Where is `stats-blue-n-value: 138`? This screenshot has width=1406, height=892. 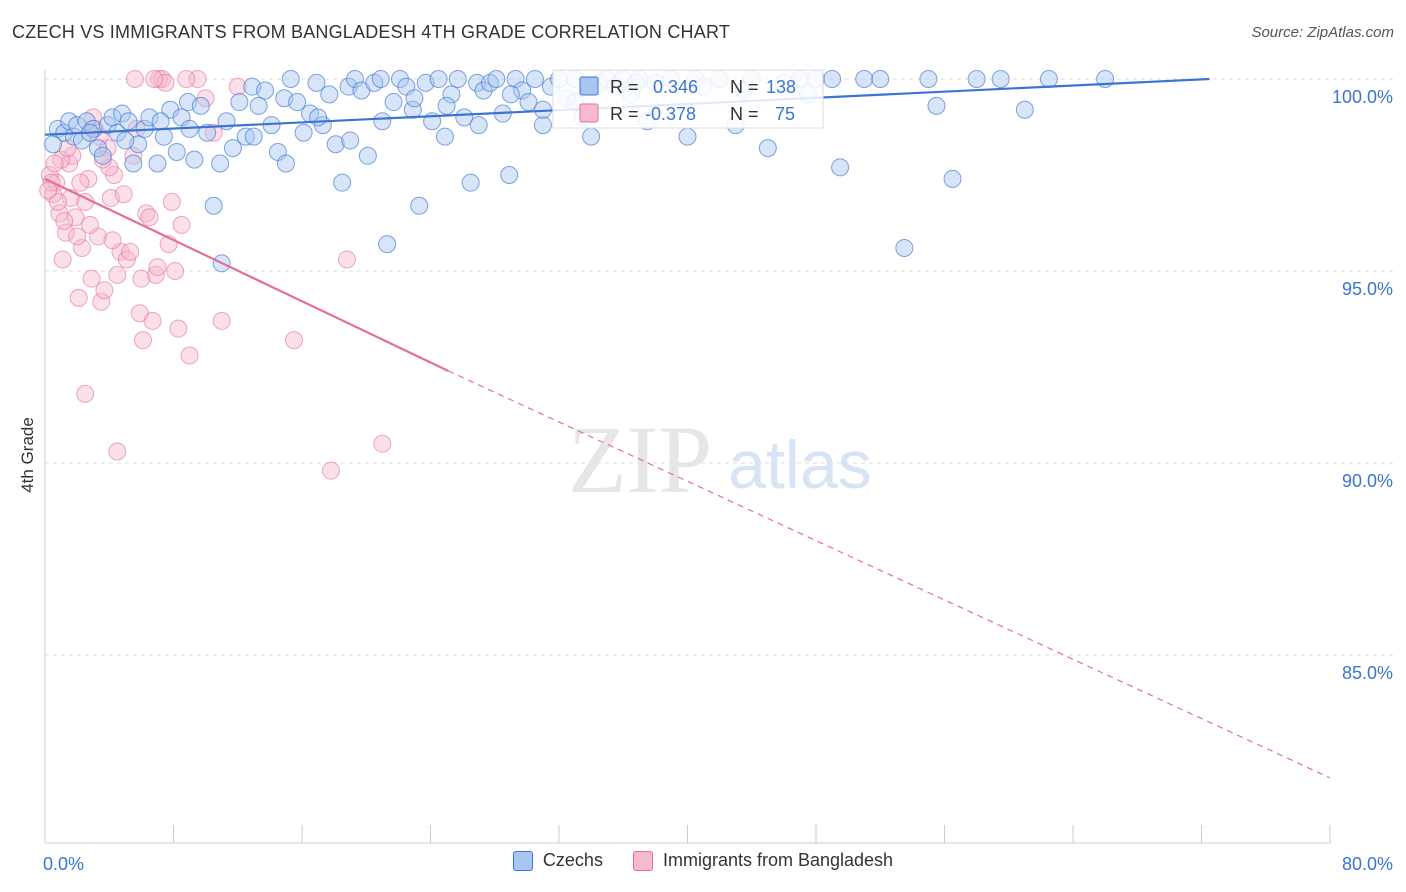
stats-blue-n-value: 138 is located at coordinates (781, 87).